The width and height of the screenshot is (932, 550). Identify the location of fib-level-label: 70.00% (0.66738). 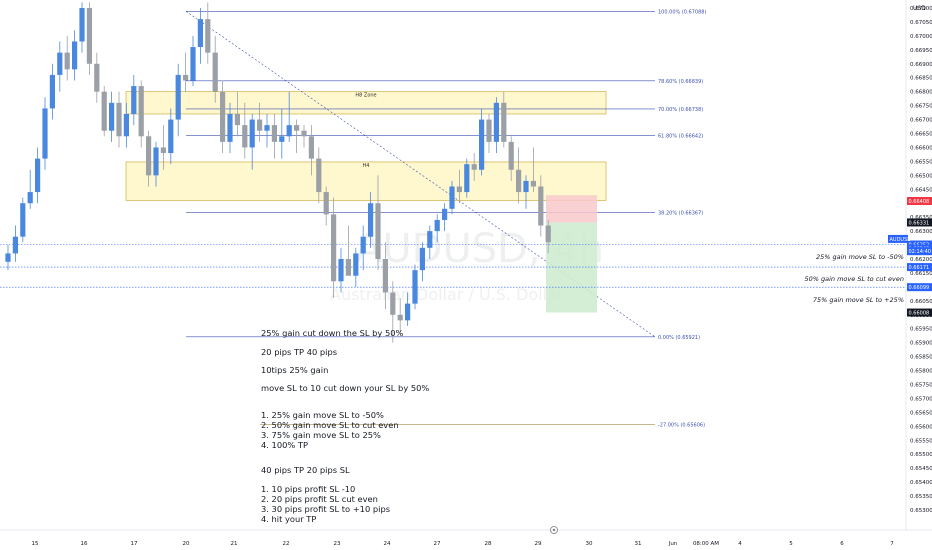
(680, 110).